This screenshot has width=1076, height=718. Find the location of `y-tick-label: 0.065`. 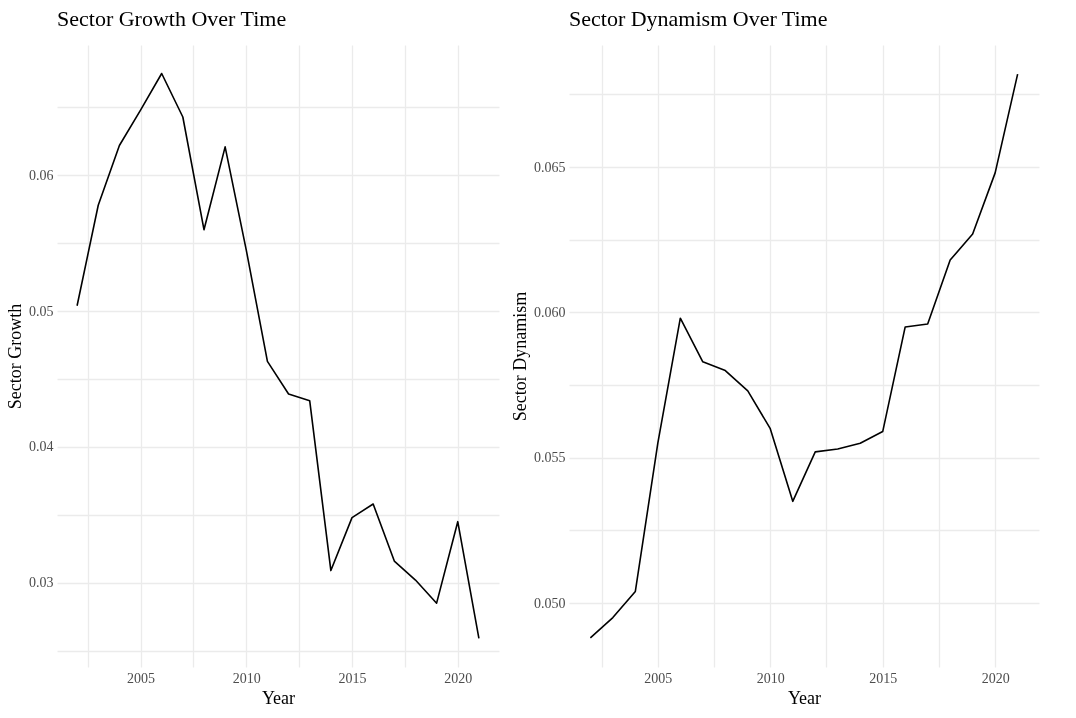

y-tick-label: 0.065 is located at coordinates (550, 167).